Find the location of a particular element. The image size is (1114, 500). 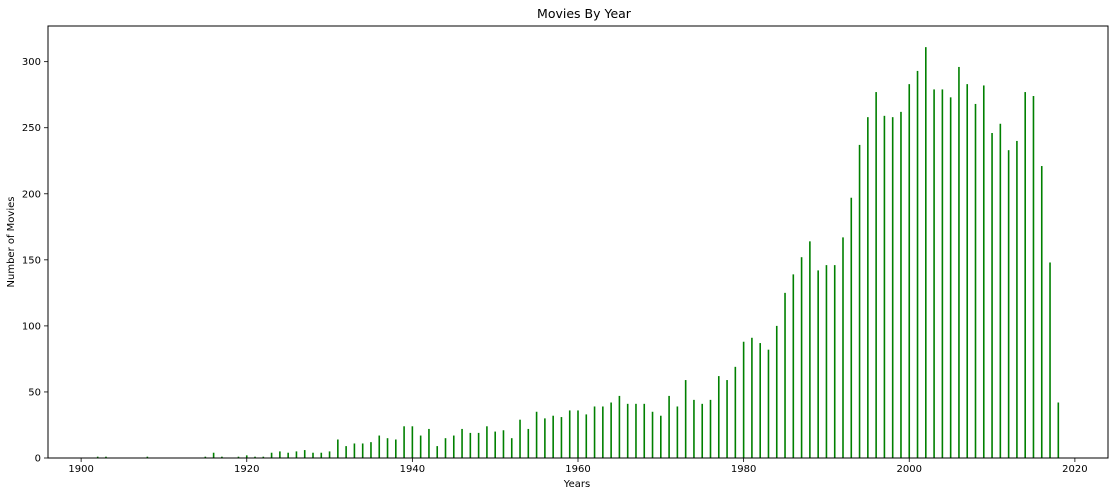

bar-1942 is located at coordinates (429, 443).